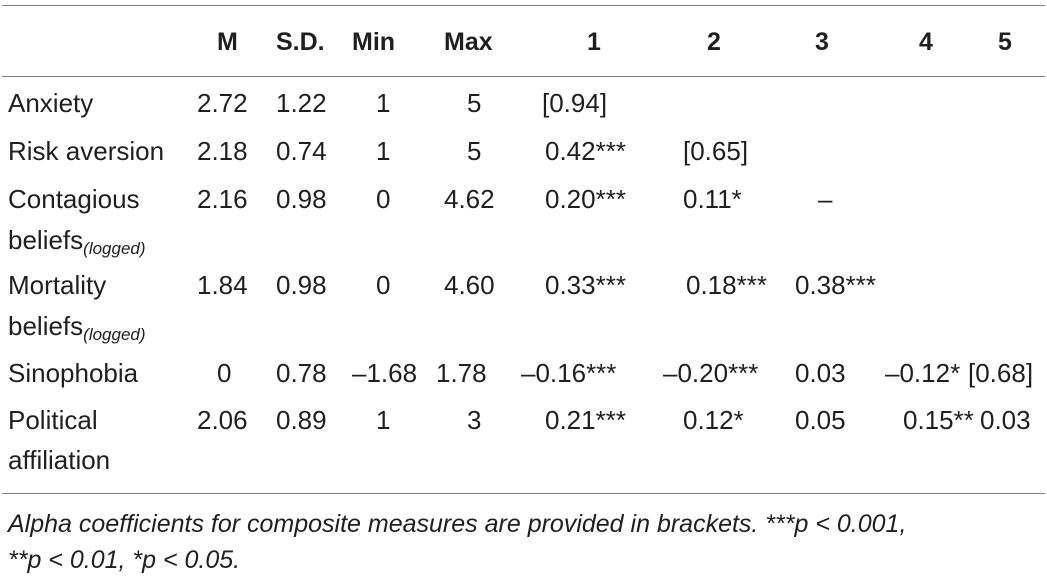 The height and width of the screenshot is (580, 1047). I want to click on cell-col-1: 0.42***, so click(585, 151).